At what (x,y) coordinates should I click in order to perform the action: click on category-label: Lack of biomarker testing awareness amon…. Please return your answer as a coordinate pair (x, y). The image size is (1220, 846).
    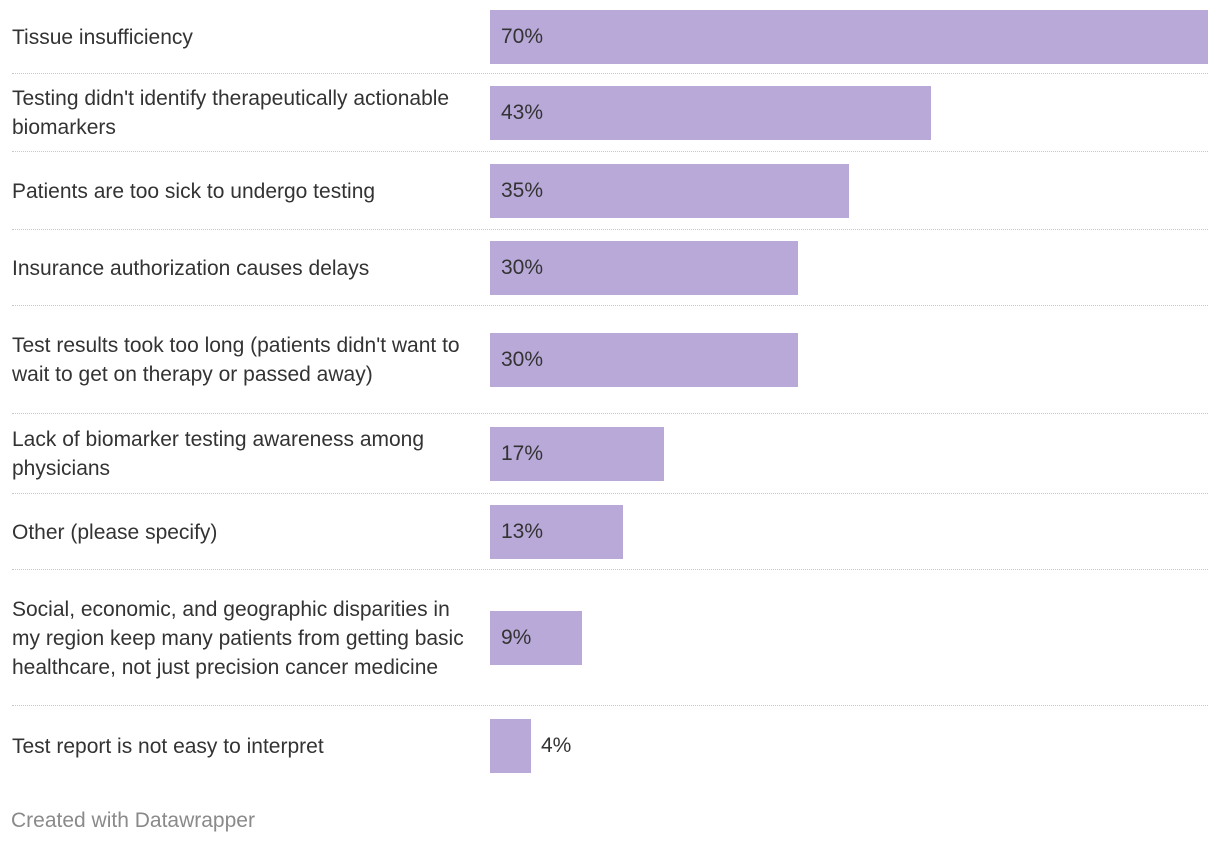
    Looking at the image, I should click on (218, 454).